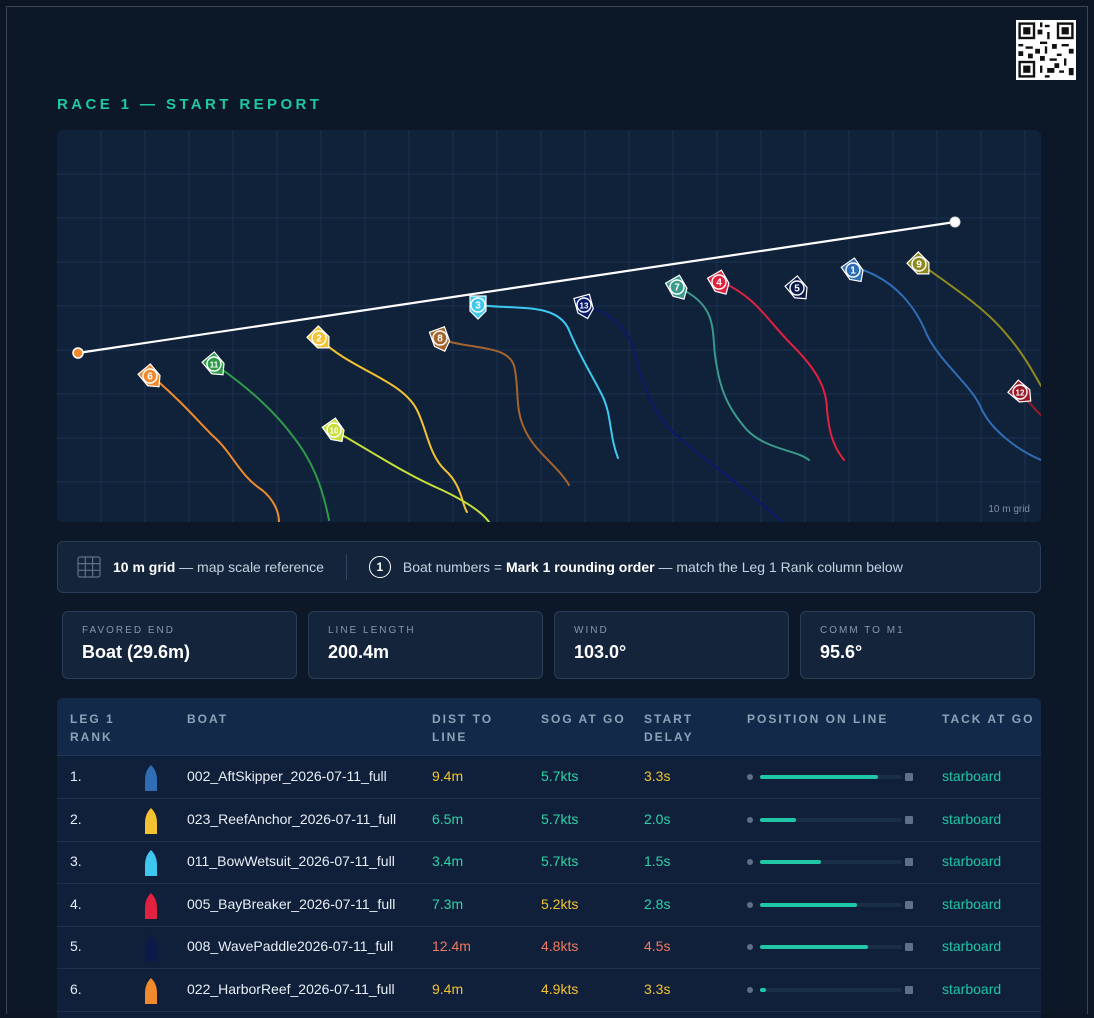 This screenshot has height=1018, width=1094. Describe the element at coordinates (817, 719) in the screenshot. I see `col-position-on-line: POSITION ON LINE` at that location.